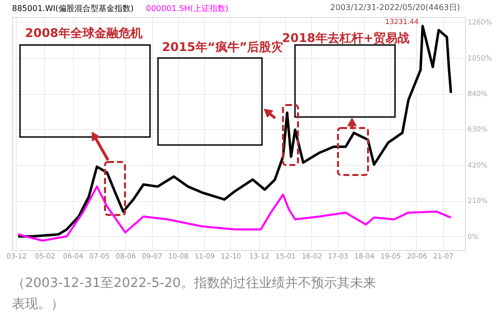 The image size is (500, 326). I want to click on line-series, so click(234, 214).